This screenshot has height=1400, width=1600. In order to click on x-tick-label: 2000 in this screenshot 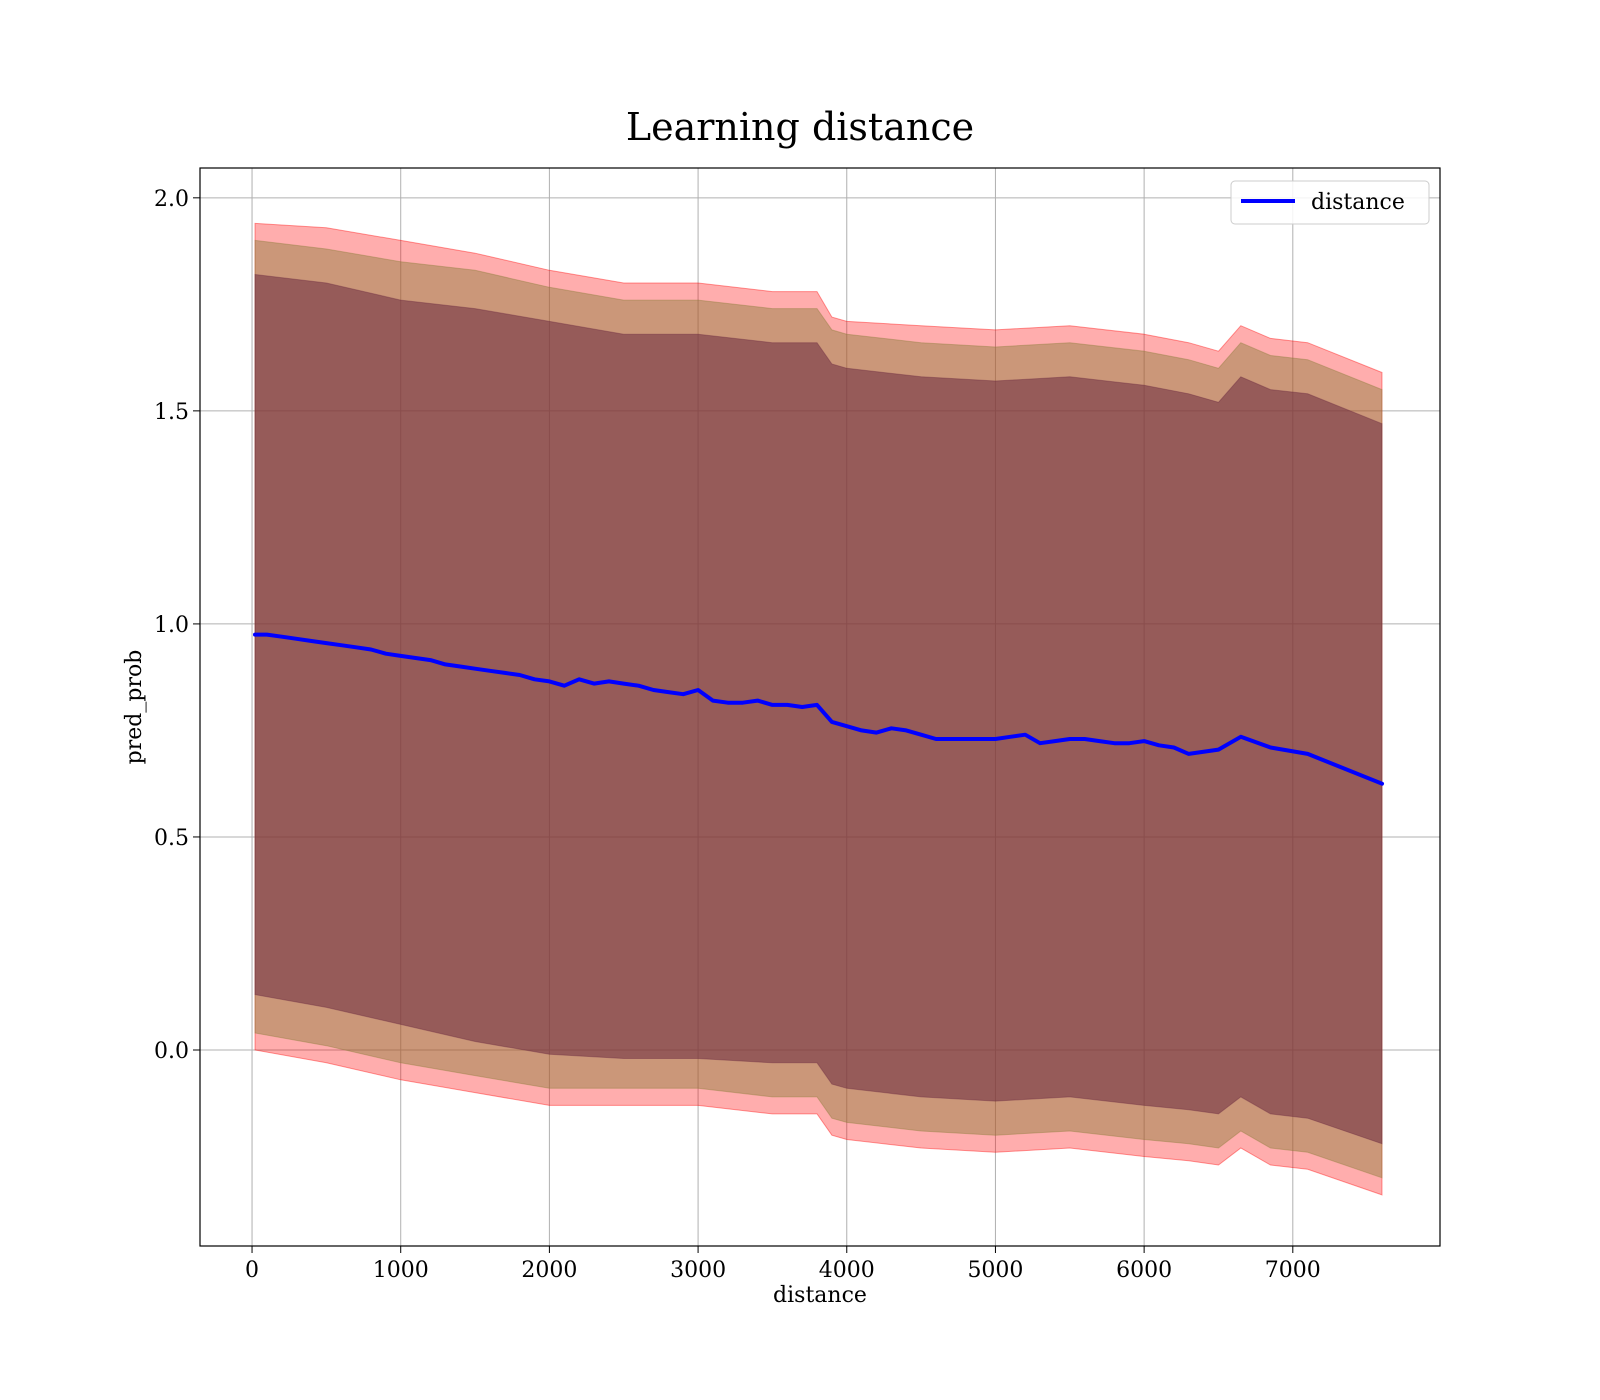, I will do `click(549, 1270)`.